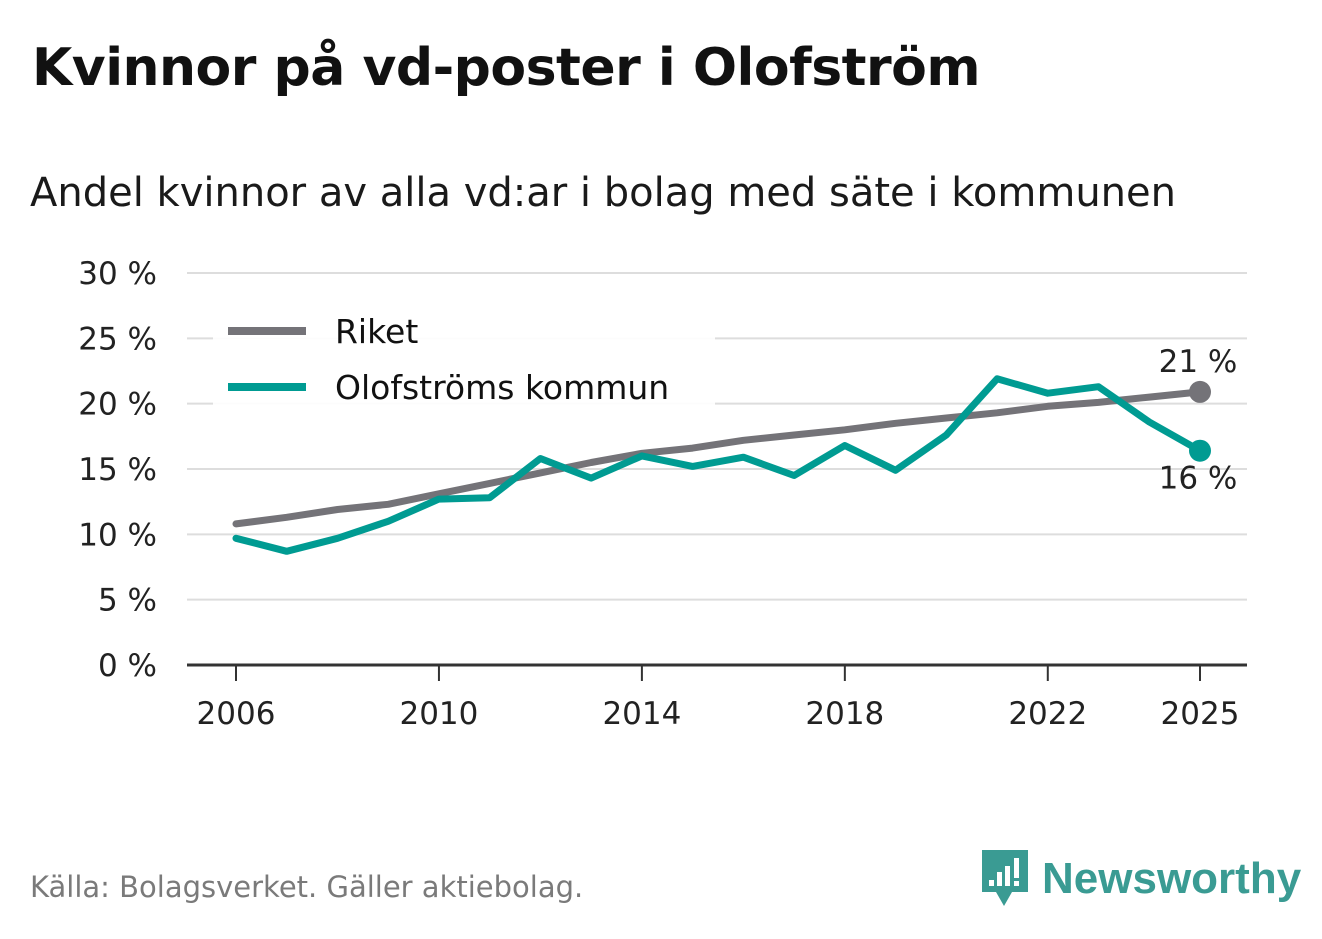  What do you see at coordinates (1198, 479) in the screenshot?
I see `end-label-kommun: 16 %` at bounding box center [1198, 479].